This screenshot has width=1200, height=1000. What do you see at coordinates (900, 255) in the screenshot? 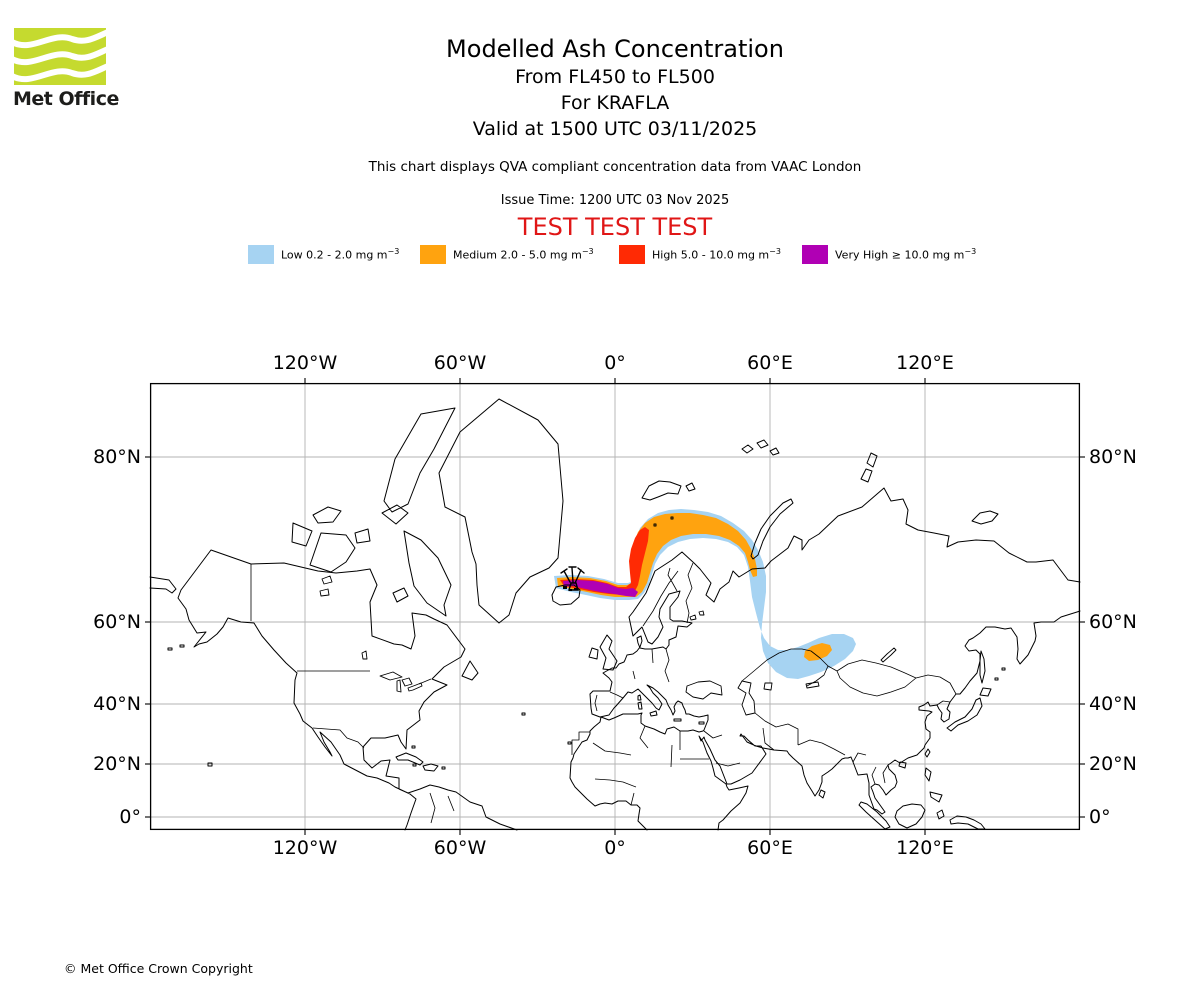
I see `legend-label-very-high-text: Very High ≥ 10.0 mg m` at bounding box center [900, 255].